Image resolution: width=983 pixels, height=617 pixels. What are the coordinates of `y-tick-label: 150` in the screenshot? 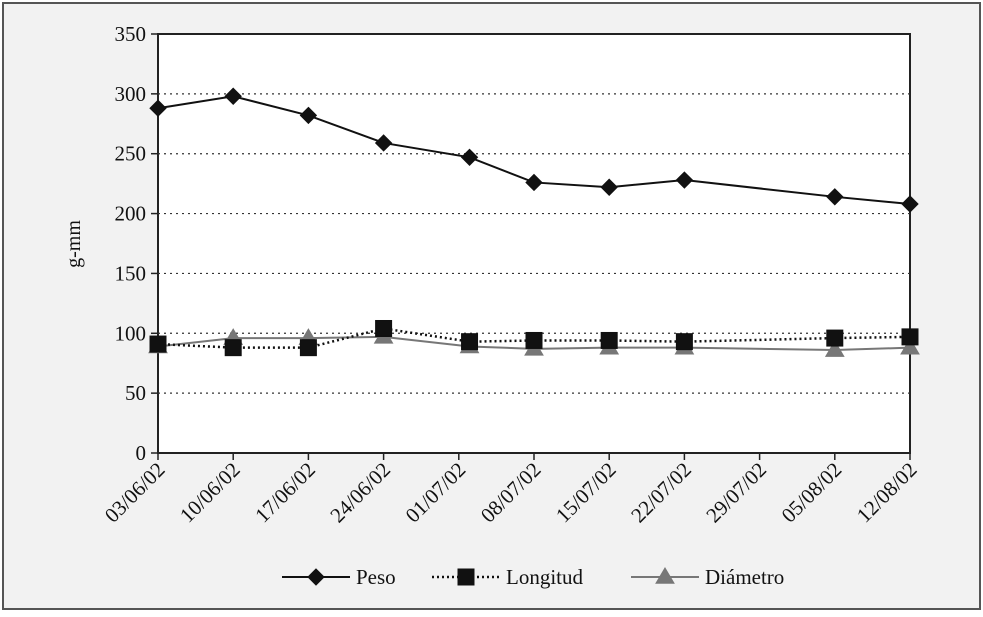 It's located at (131, 273).